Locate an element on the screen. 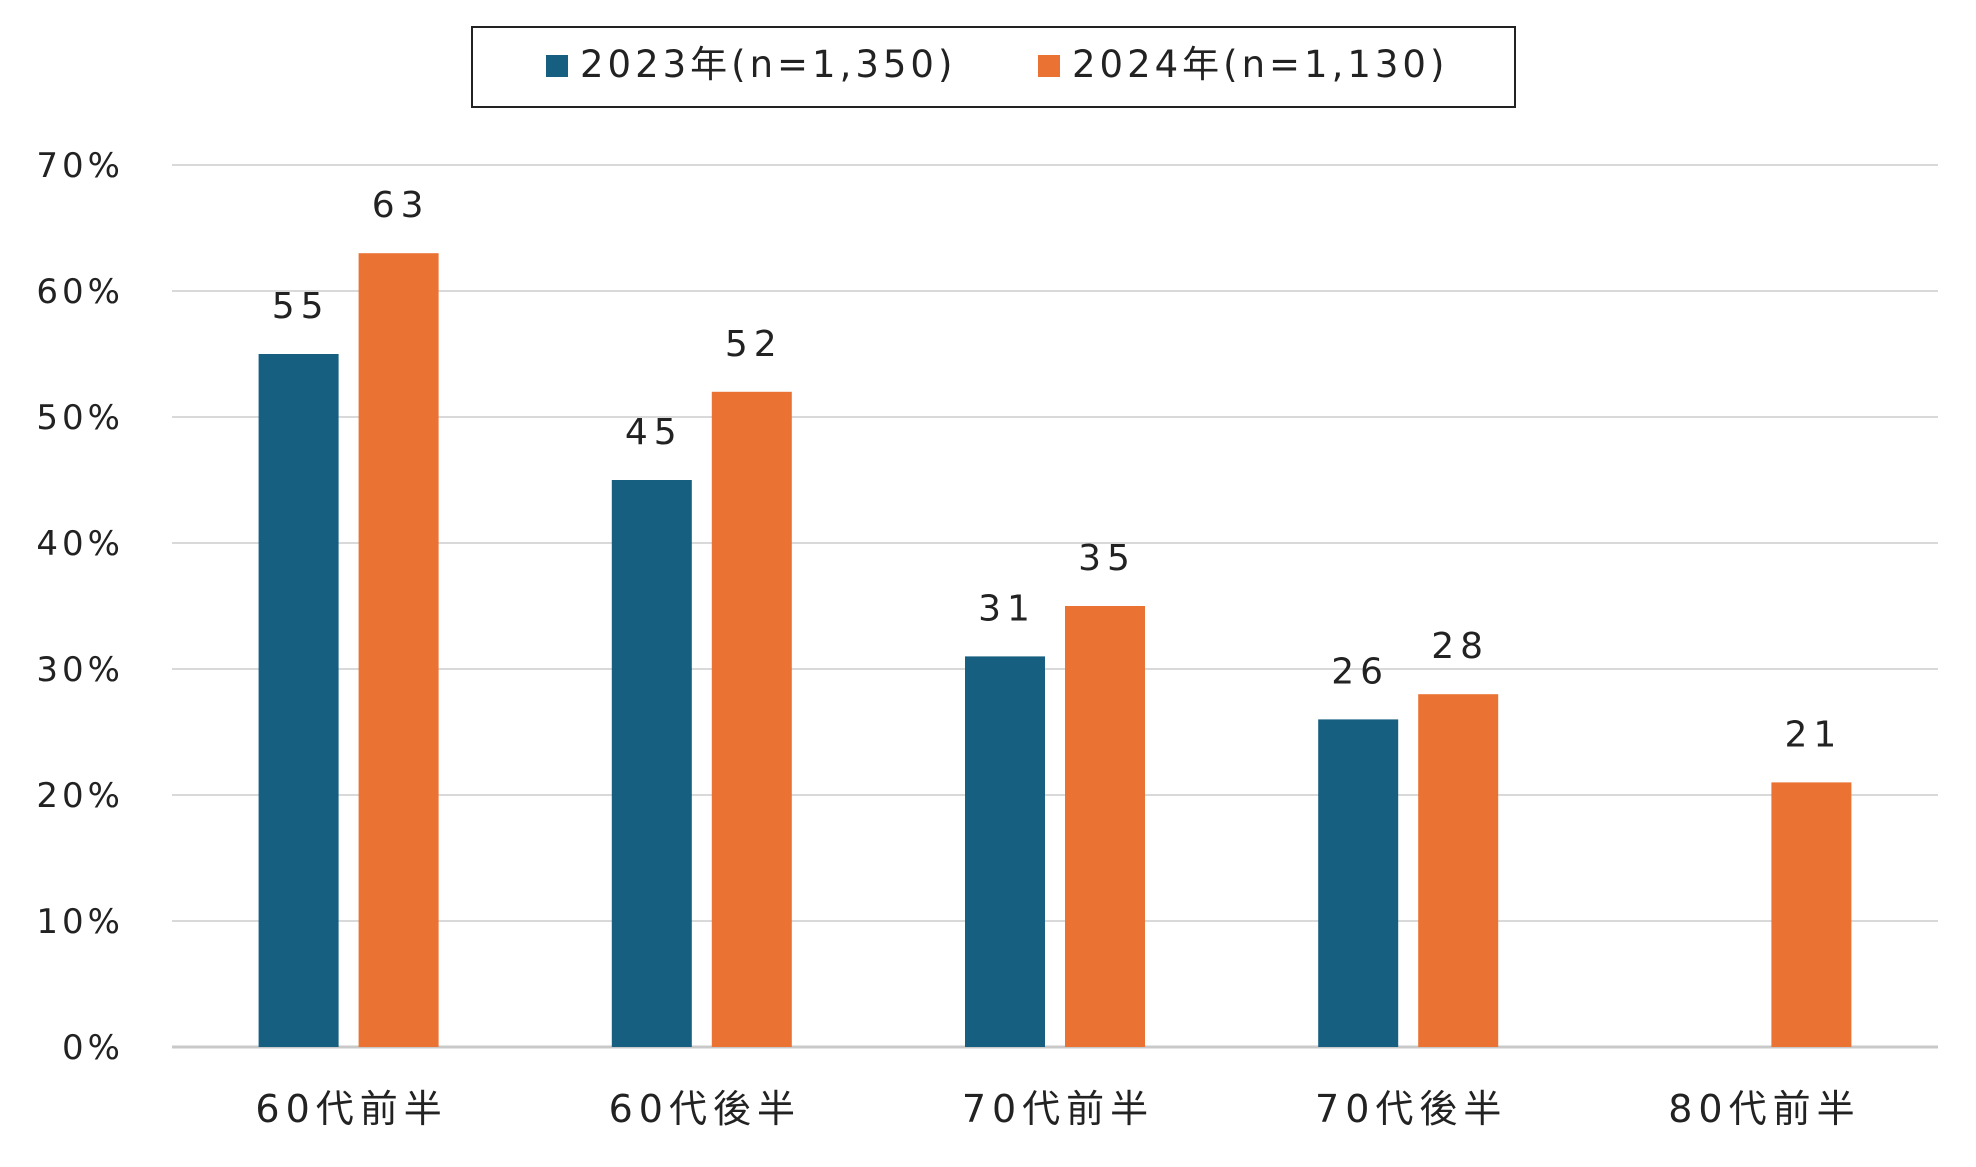 This screenshot has width=1976, height=1167. y-tick-label: 50% is located at coordinates (80, 418).